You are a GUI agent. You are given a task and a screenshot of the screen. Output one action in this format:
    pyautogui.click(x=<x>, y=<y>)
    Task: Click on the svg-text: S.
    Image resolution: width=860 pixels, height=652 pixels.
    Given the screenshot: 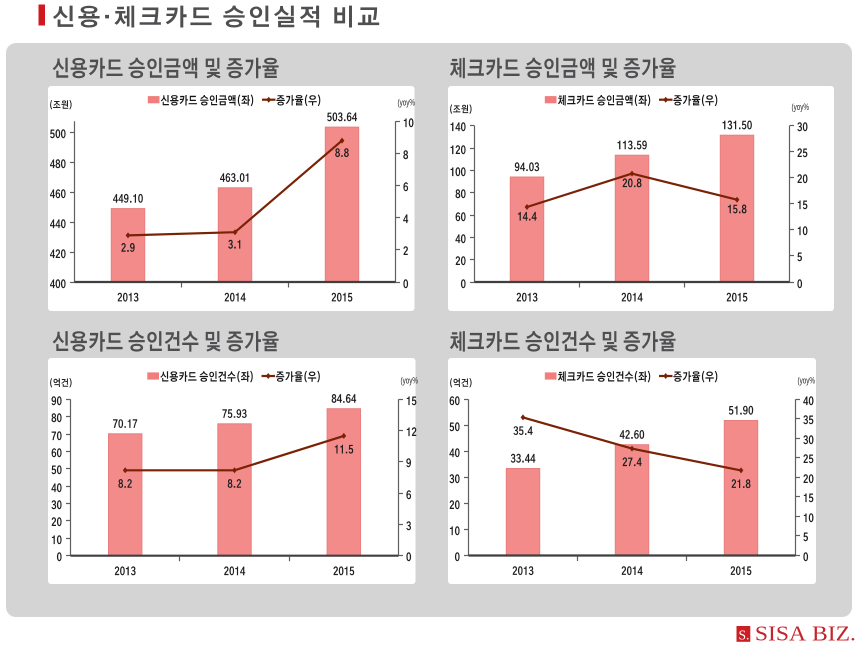 What is the action you would take?
    pyautogui.click(x=744, y=634)
    